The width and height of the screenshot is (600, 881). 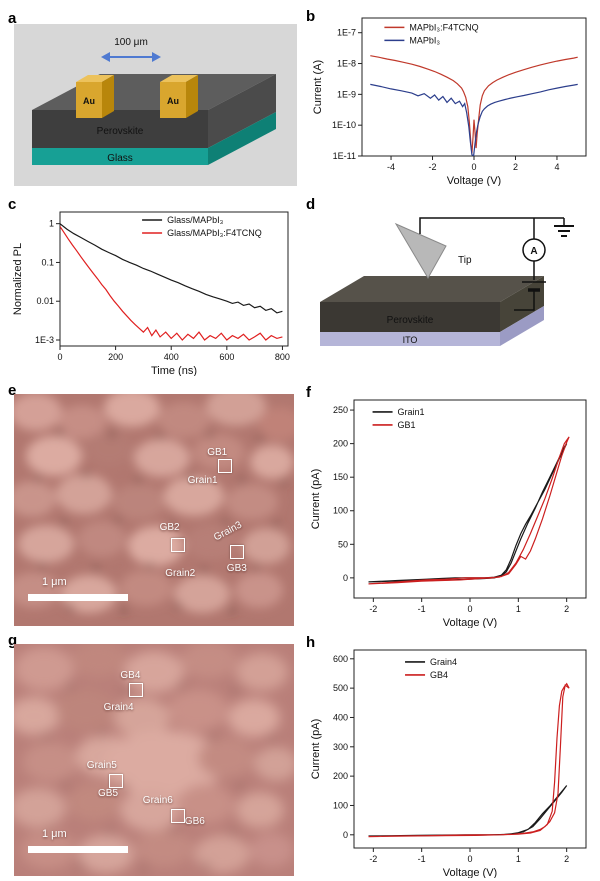 What do you see at coordinates (439, 675) in the screenshot?
I see `legend-label: GB4` at bounding box center [439, 675].